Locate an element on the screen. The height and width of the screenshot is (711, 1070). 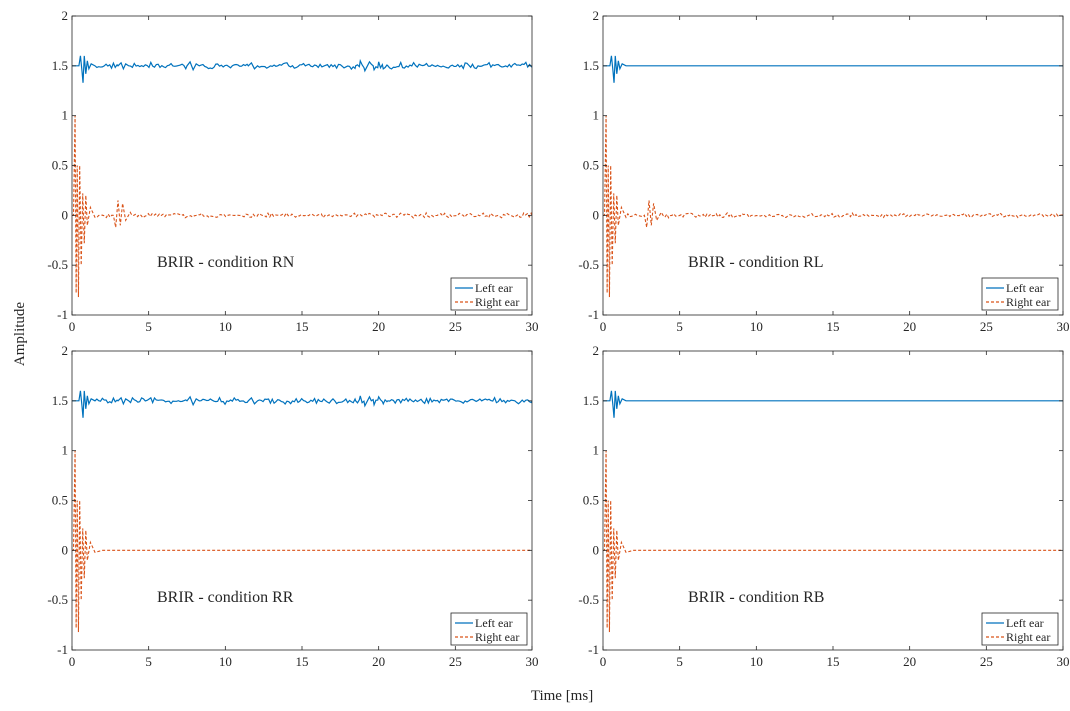
condition-annotation: BRIR - condition RN is located at coordinates (226, 262).